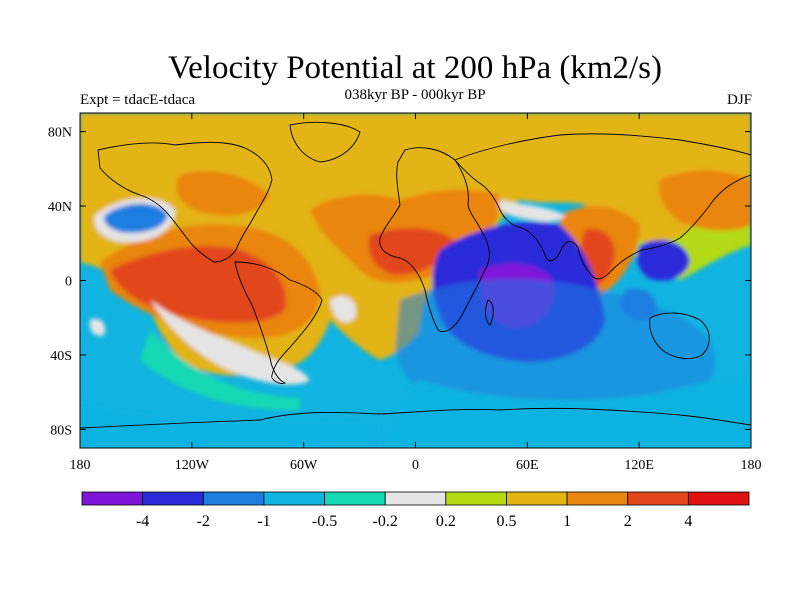 The image size is (800, 600). I want to click on colorbar-label: -4, so click(142, 521).